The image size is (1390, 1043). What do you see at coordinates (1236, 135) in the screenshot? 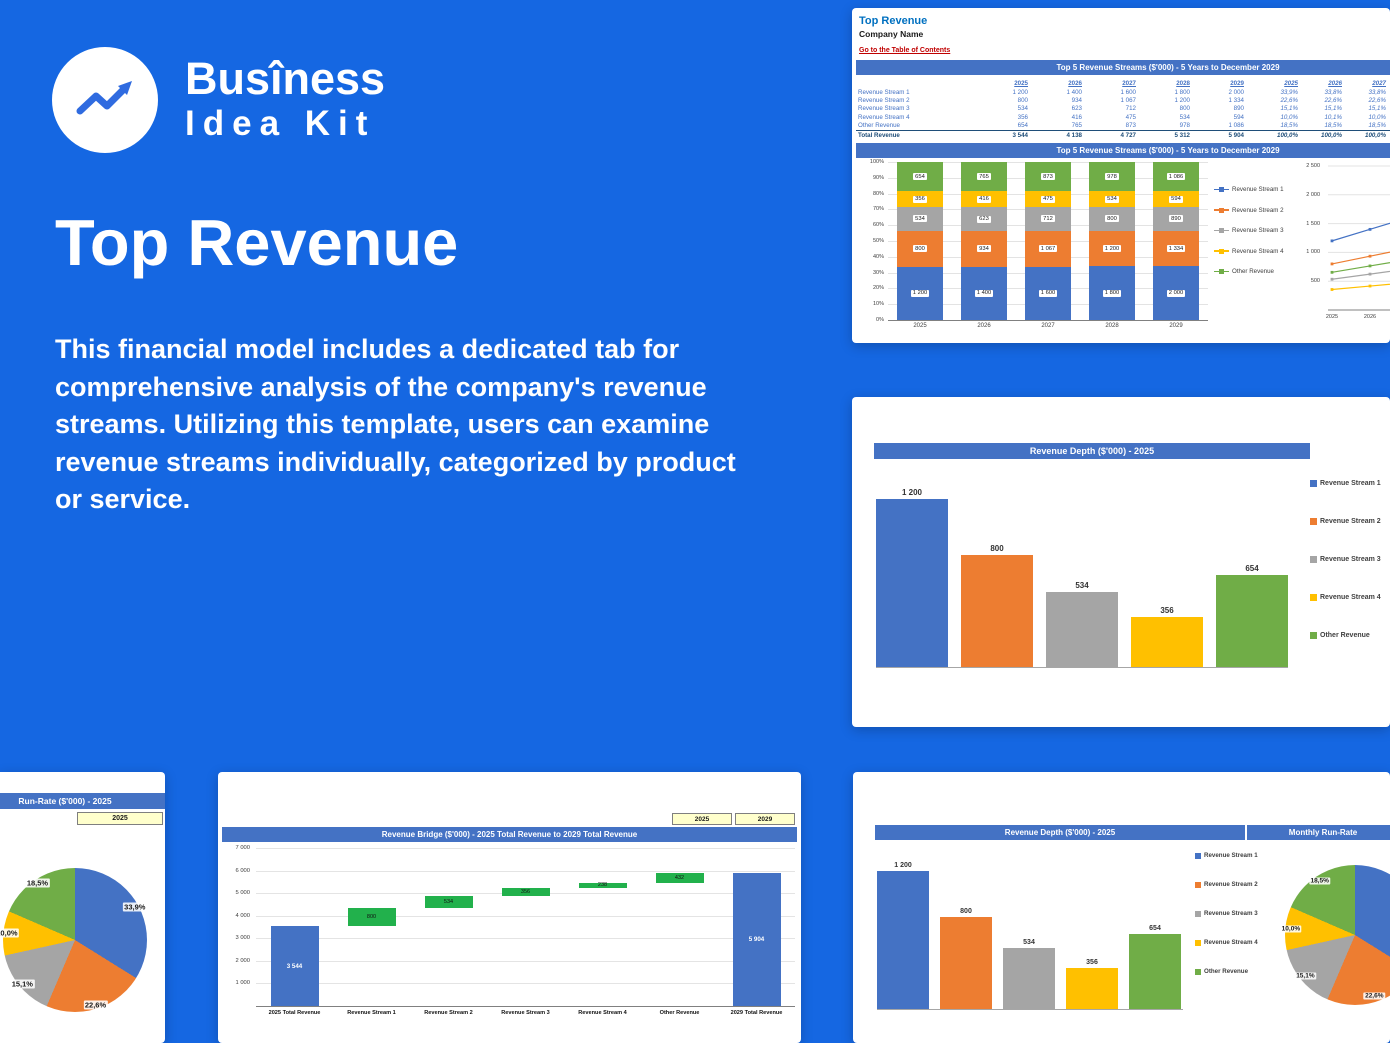
I see `total-value-cell: 5 904` at bounding box center [1236, 135].